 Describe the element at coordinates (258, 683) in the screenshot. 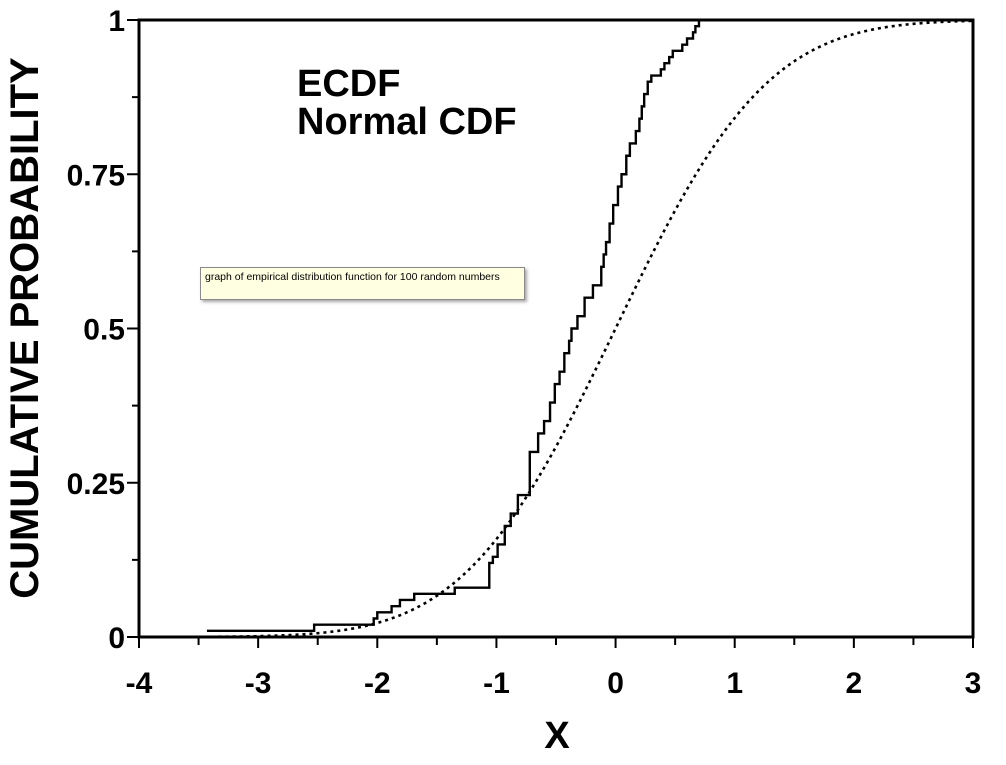

I see `x-tick-label: -3` at that location.